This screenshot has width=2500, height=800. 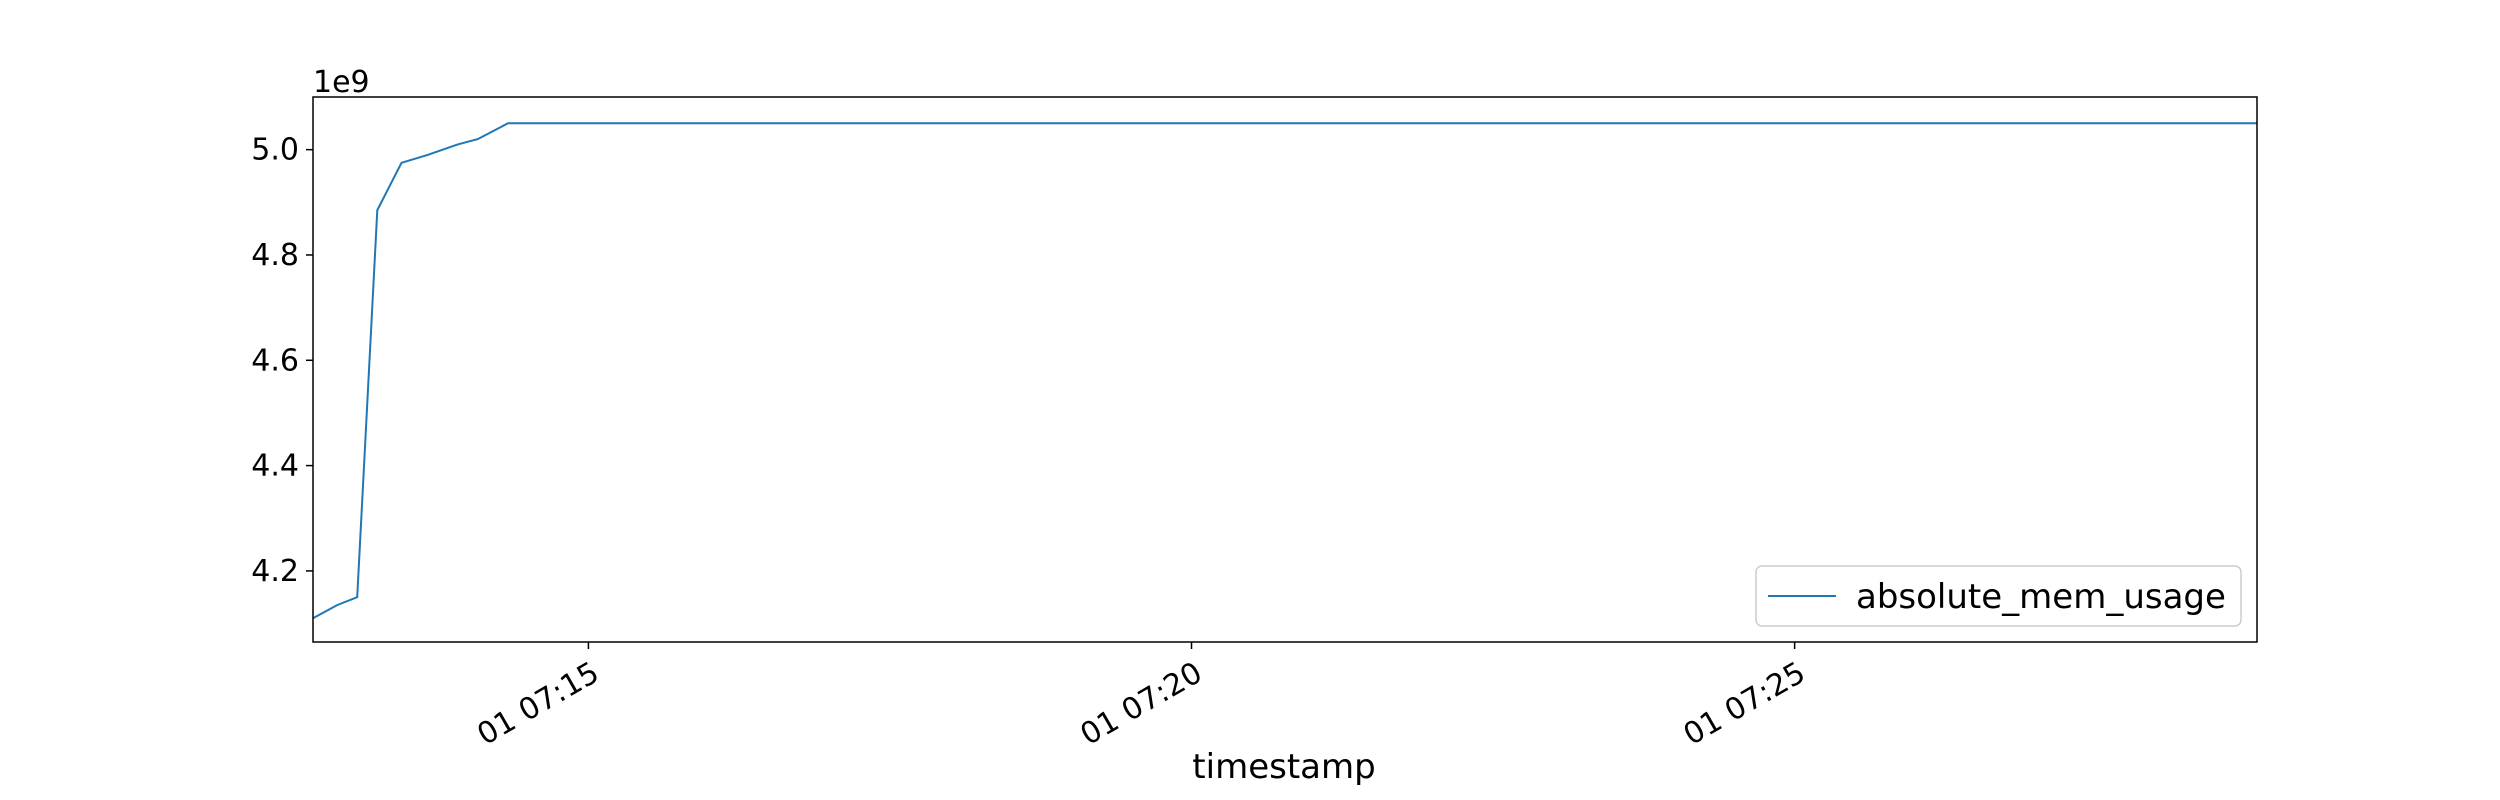 I want to click on legend-box, so click(x=1998, y=596).